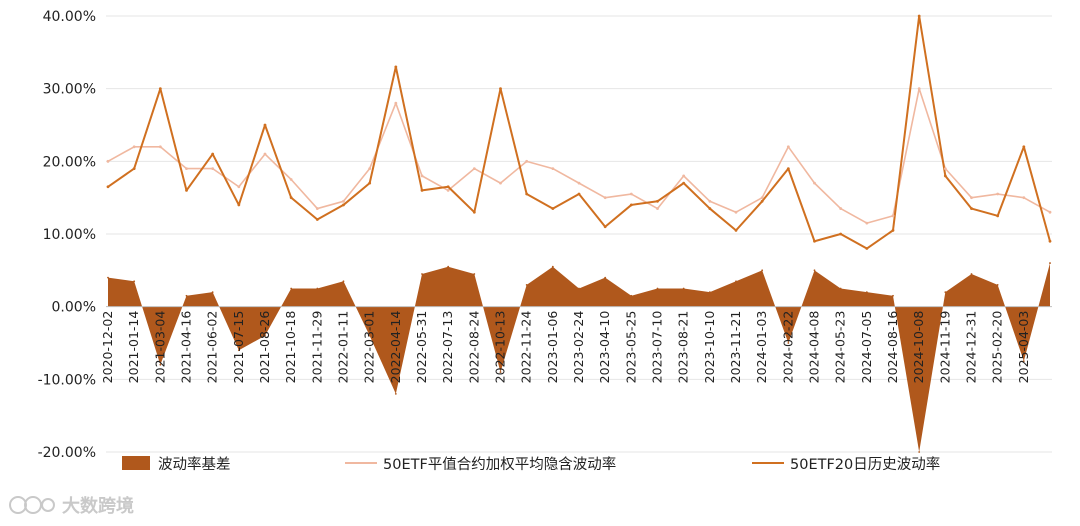  I want to click on x-tick-label: 2021-11-29, so click(316, 347).